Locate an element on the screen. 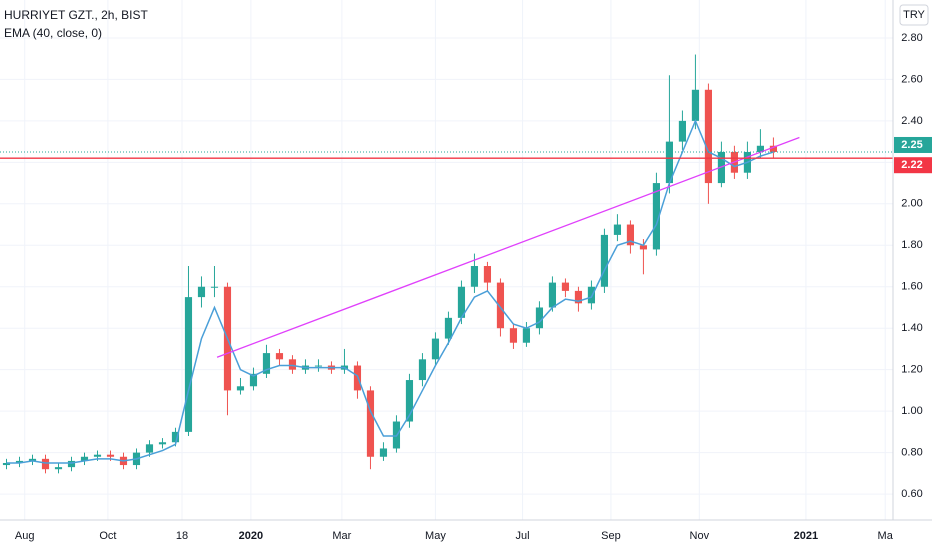  x-tick-label: Sep is located at coordinates (611, 536).